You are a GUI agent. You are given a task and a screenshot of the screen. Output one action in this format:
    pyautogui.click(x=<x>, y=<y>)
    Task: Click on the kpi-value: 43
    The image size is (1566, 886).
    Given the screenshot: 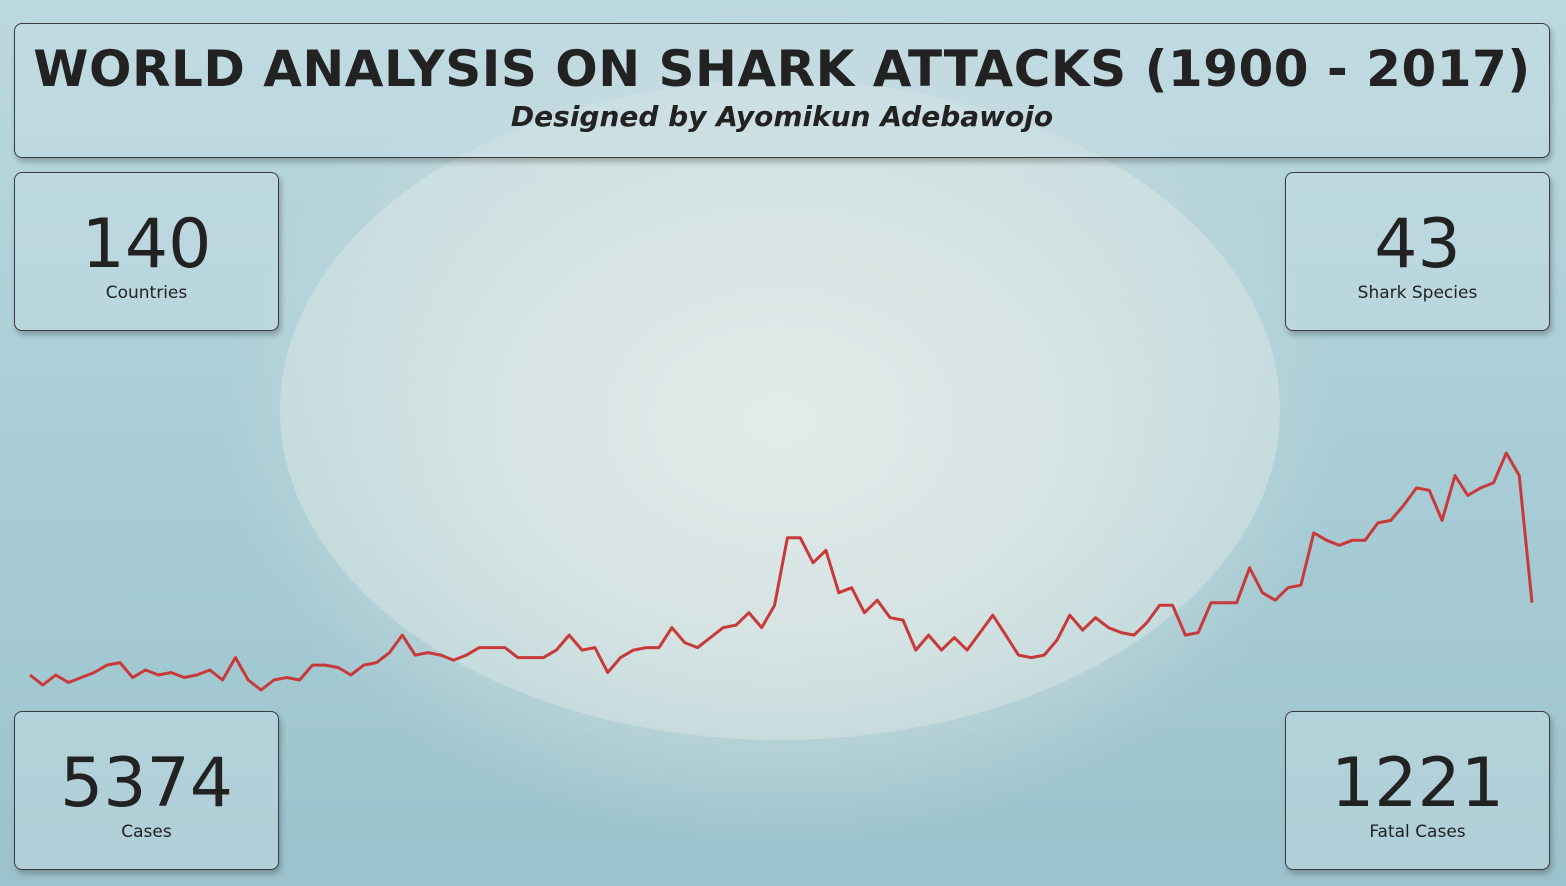 What is the action you would take?
    pyautogui.click(x=1417, y=244)
    